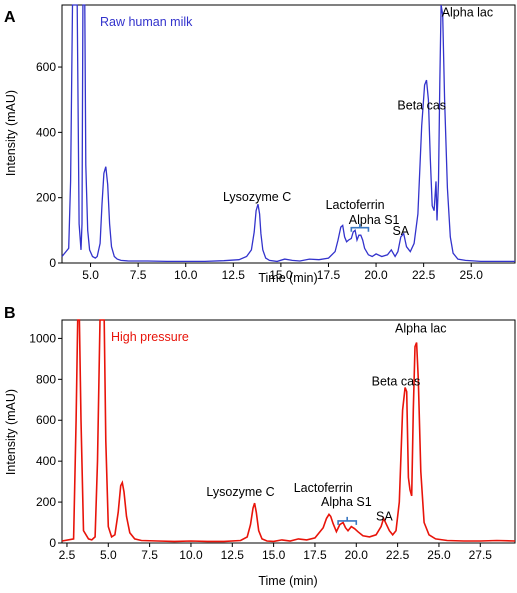  What do you see at coordinates (11, 133) in the screenshot?
I see `panel-a-y-axis-title: Intensity (mAU)` at bounding box center [11, 133].